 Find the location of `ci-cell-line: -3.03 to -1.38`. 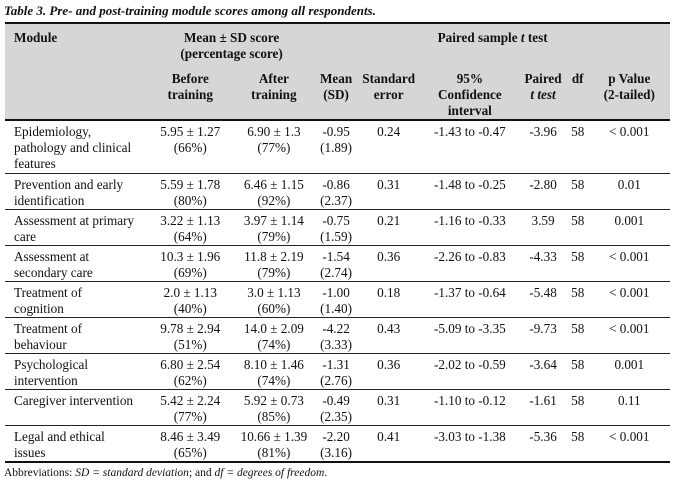

ci-cell-line: -3.03 to -1.38 is located at coordinates (469, 436).